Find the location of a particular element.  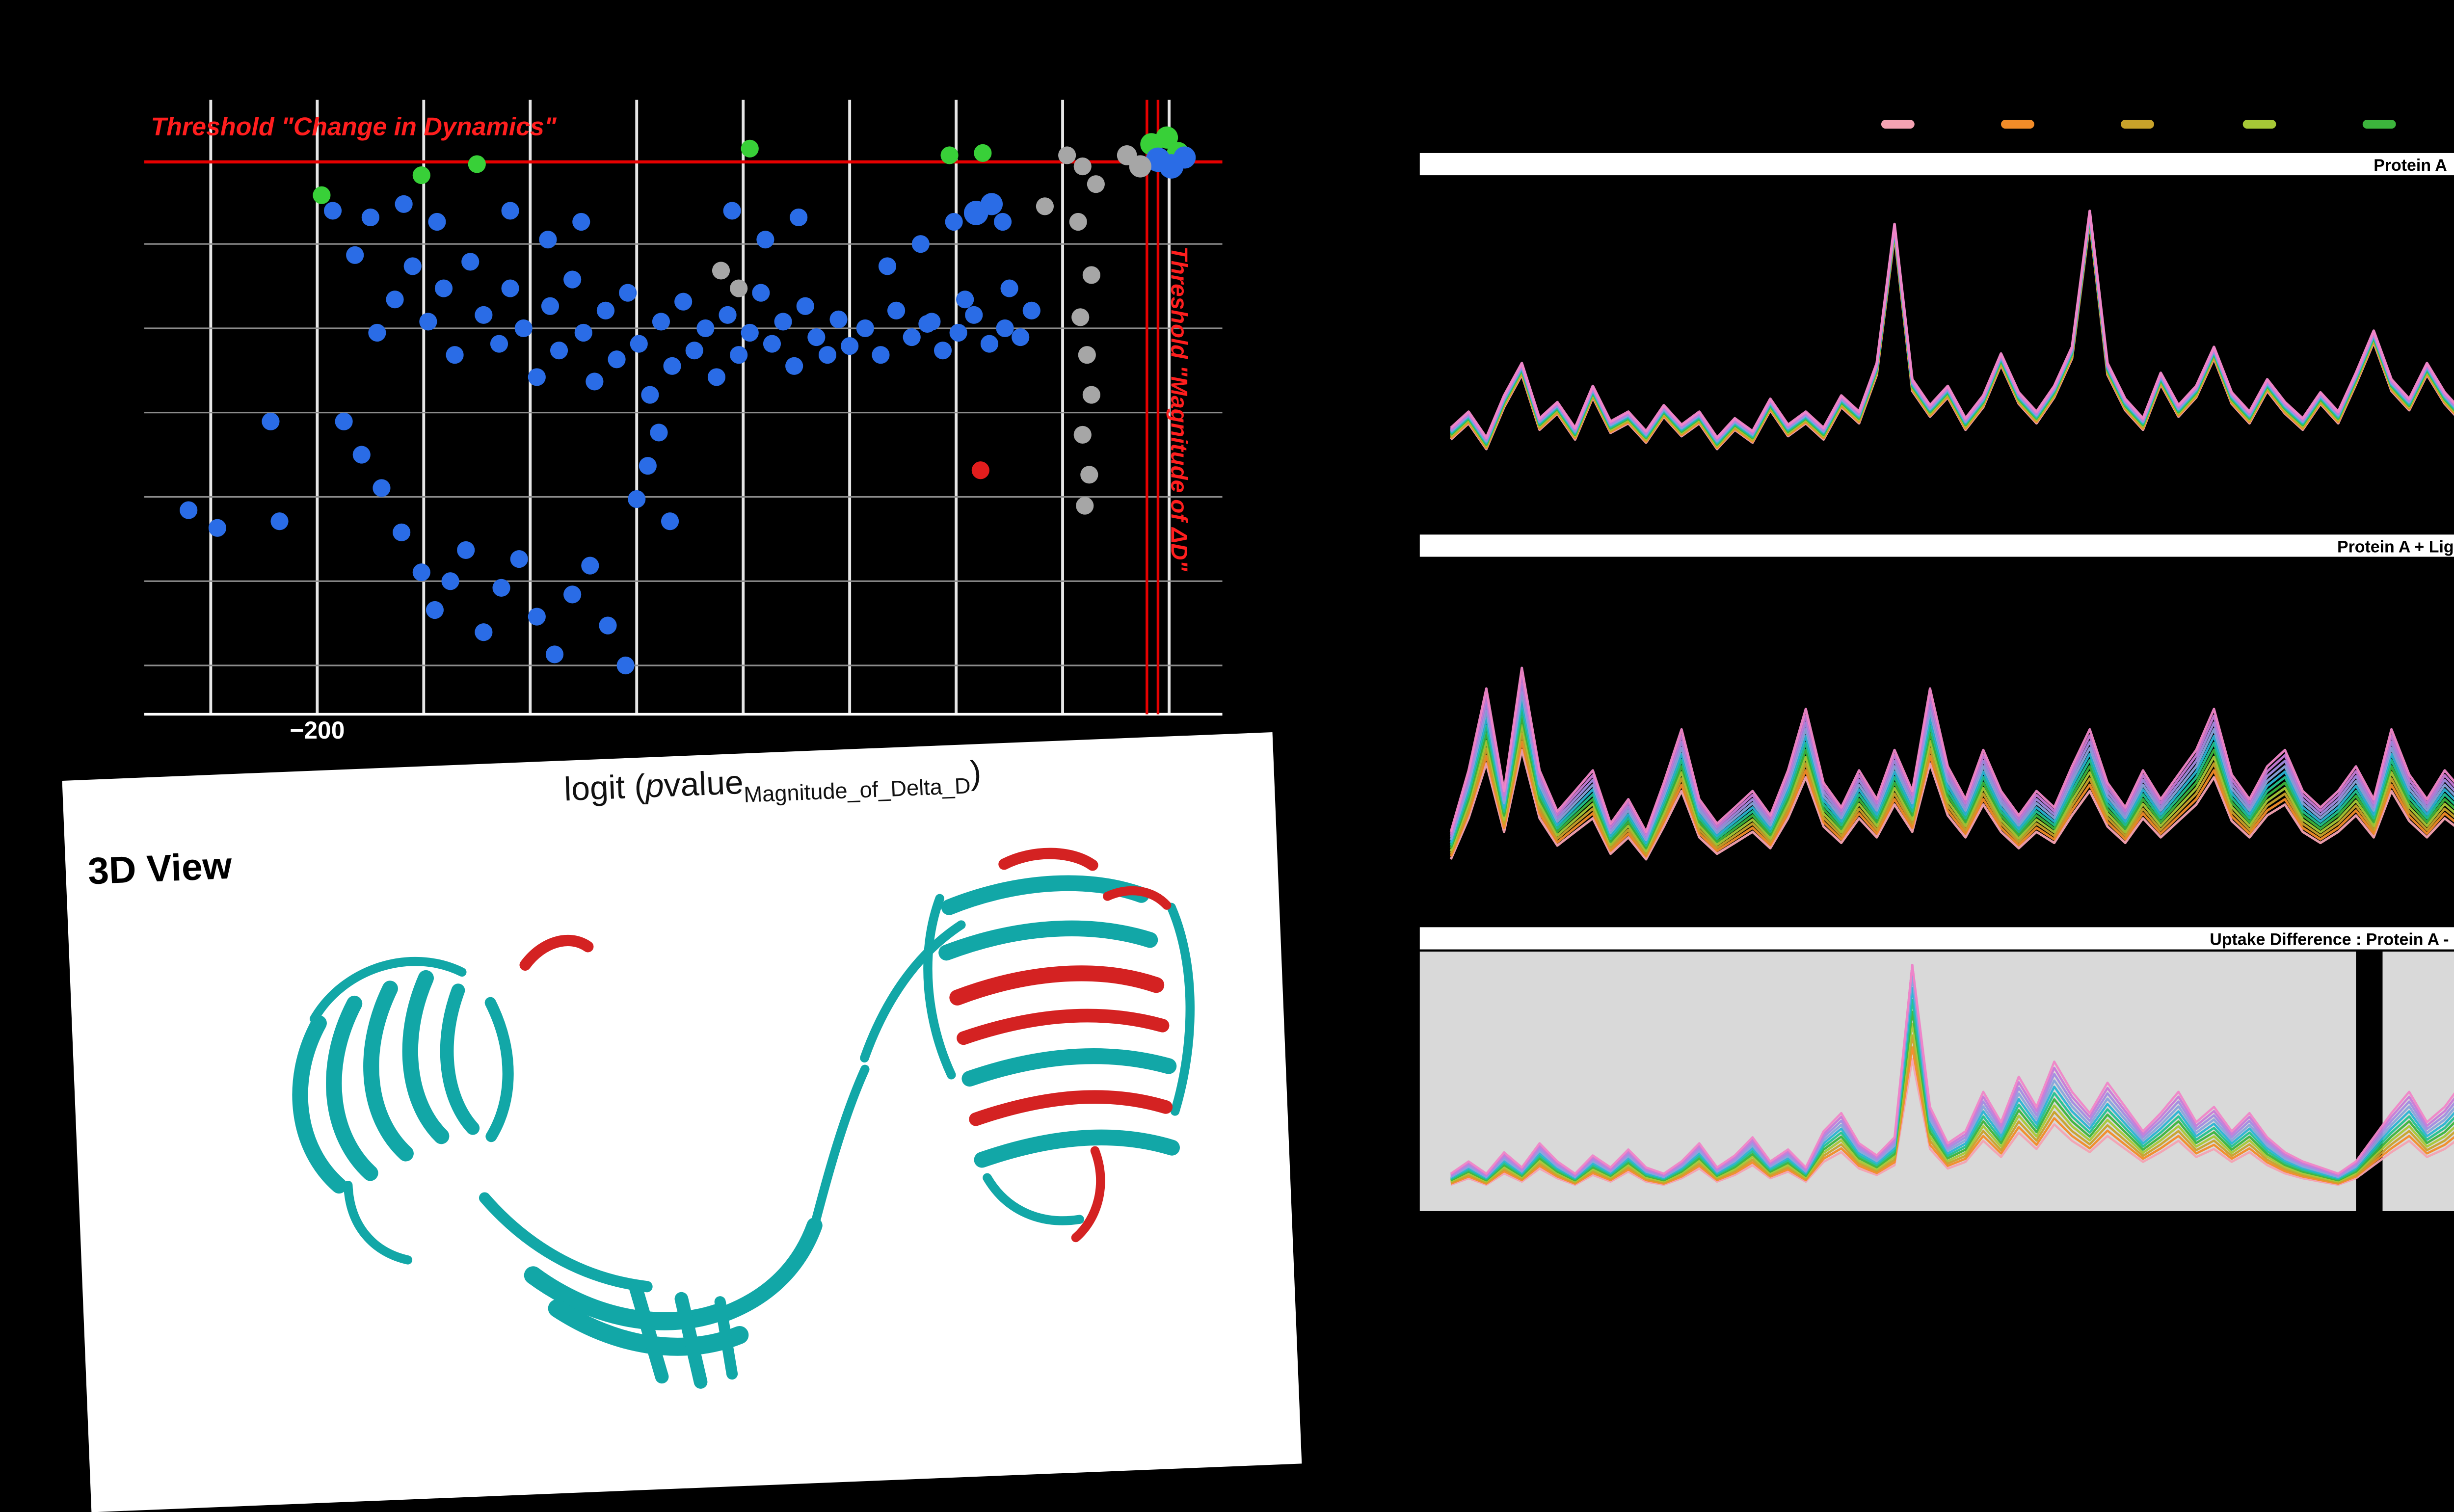

uptake-chart-protein-a-ligand-canvas is located at coordinates (1937, 743).